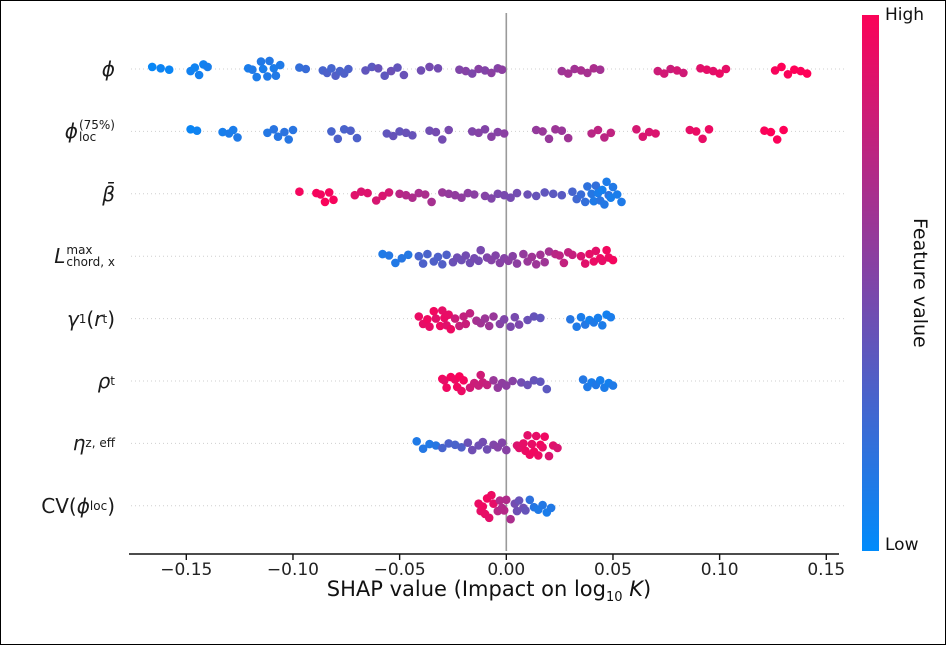 This screenshot has height=645, width=946. Describe the element at coordinates (293, 570) in the screenshot. I see `x-tick-label: −0.10` at that location.